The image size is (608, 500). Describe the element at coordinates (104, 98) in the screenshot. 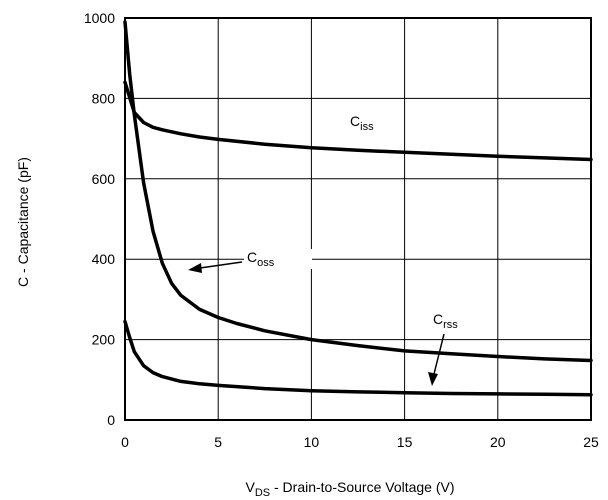

I see `y-tick-label: 800` at that location.